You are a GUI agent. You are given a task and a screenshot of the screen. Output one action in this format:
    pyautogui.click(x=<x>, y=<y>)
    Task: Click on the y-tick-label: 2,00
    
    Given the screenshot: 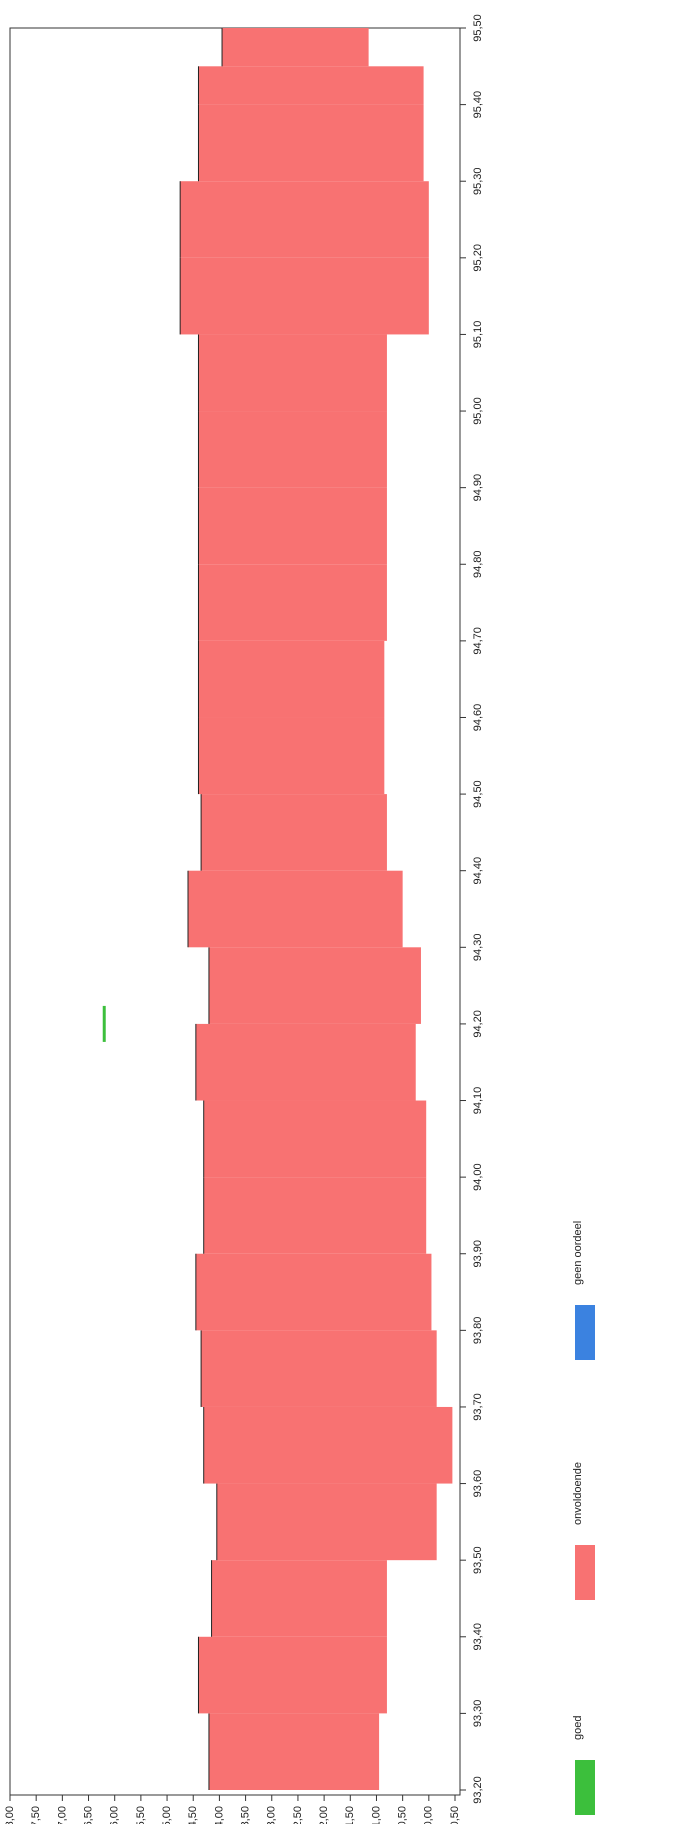 What is the action you would take?
    pyautogui.click(x=324, y=1815)
    